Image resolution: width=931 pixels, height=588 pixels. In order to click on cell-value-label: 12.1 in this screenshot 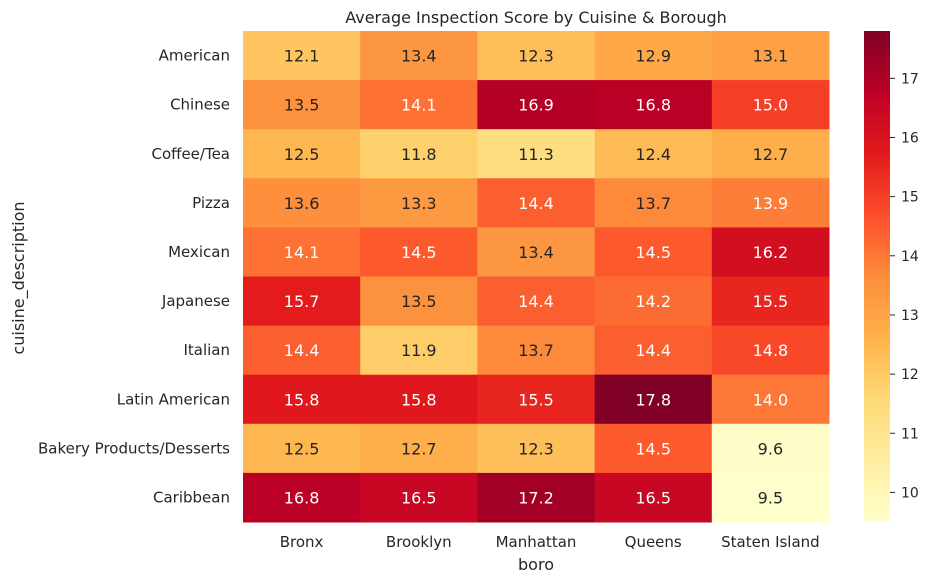, I will do `click(302, 56)`.